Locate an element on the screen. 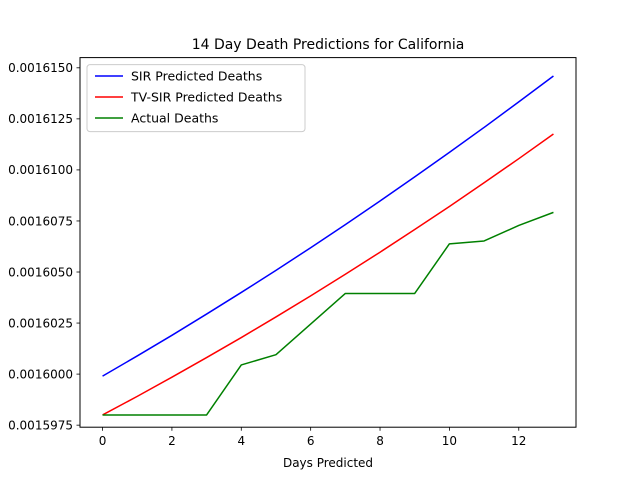 This screenshot has height=480, width=640. y-tick-label: 0.0016050 is located at coordinates (40, 272).